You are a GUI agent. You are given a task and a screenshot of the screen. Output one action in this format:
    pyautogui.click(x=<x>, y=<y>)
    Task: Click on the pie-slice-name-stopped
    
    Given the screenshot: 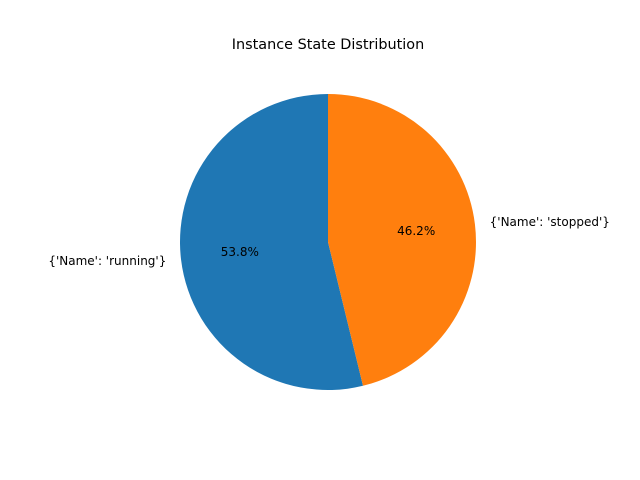 What is the action you would take?
    pyautogui.click(x=402, y=240)
    